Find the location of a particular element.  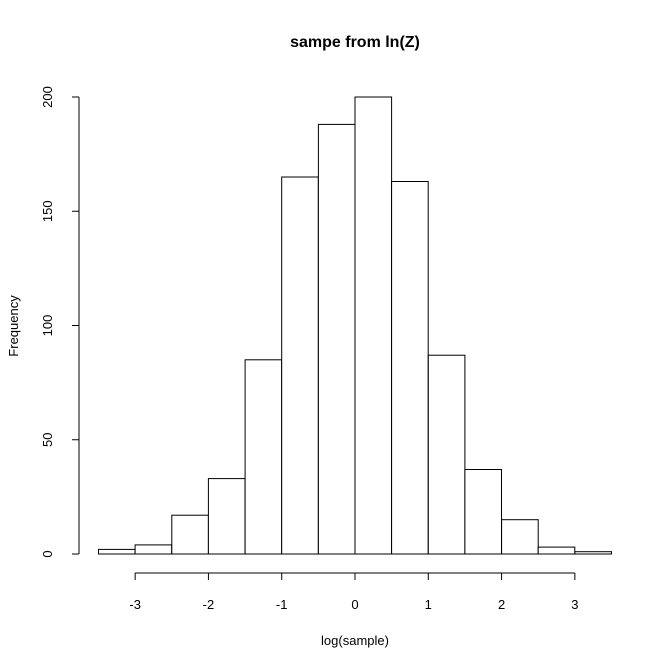

y-tick-label: 50 is located at coordinates (47, 440).